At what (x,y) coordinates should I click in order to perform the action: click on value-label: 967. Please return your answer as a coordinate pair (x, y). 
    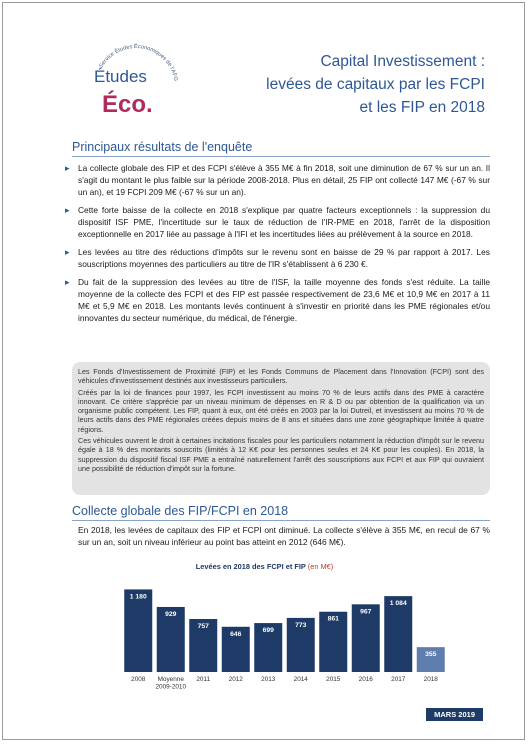
    Looking at the image, I should click on (366, 611).